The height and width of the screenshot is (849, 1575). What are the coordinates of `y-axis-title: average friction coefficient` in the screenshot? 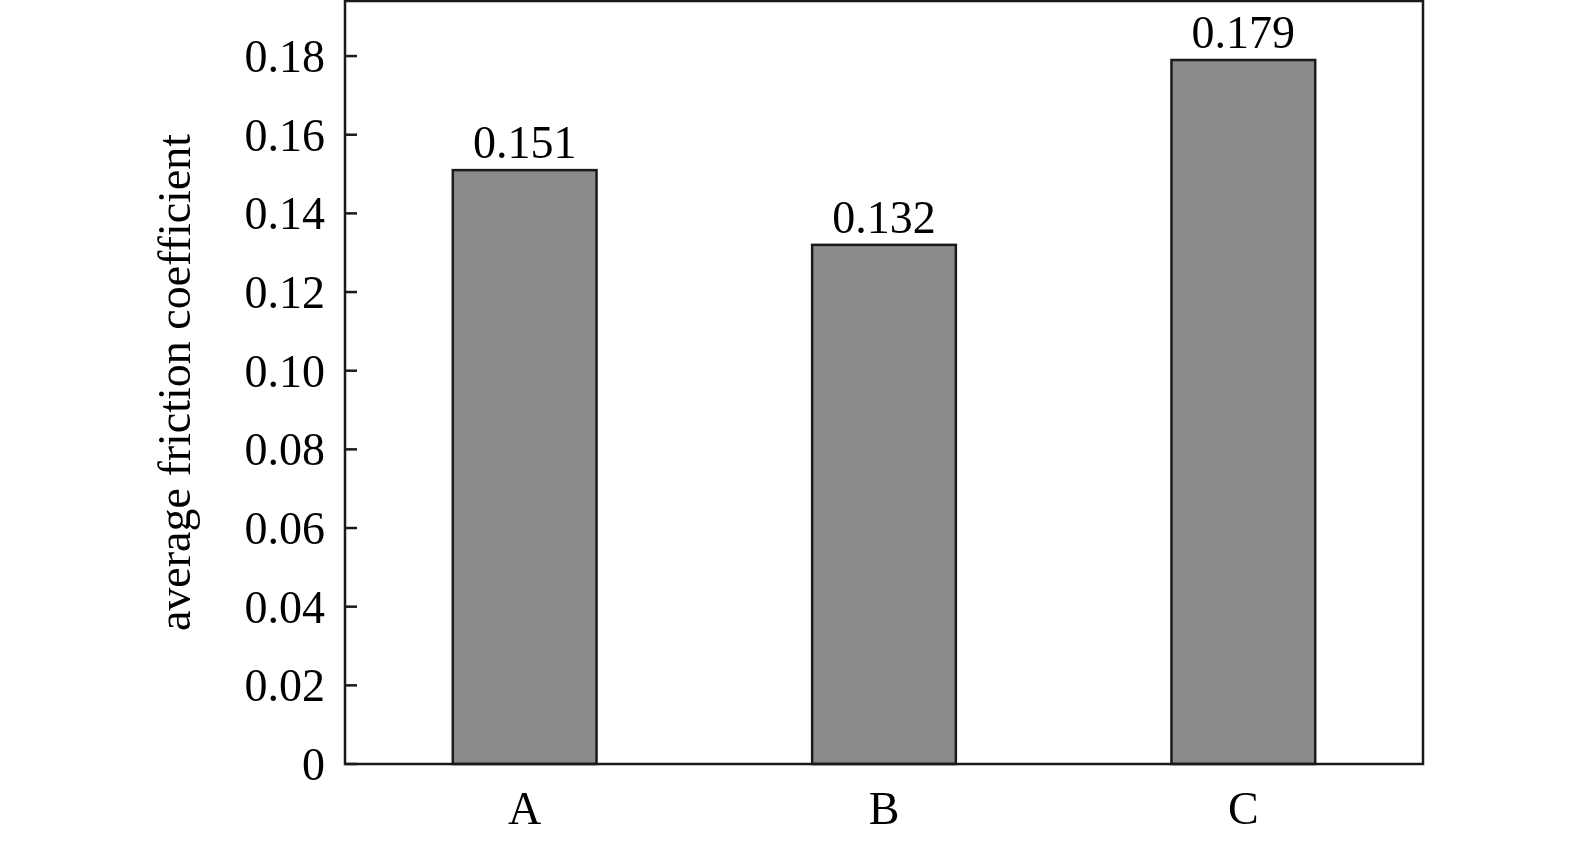 It's located at (174, 382).